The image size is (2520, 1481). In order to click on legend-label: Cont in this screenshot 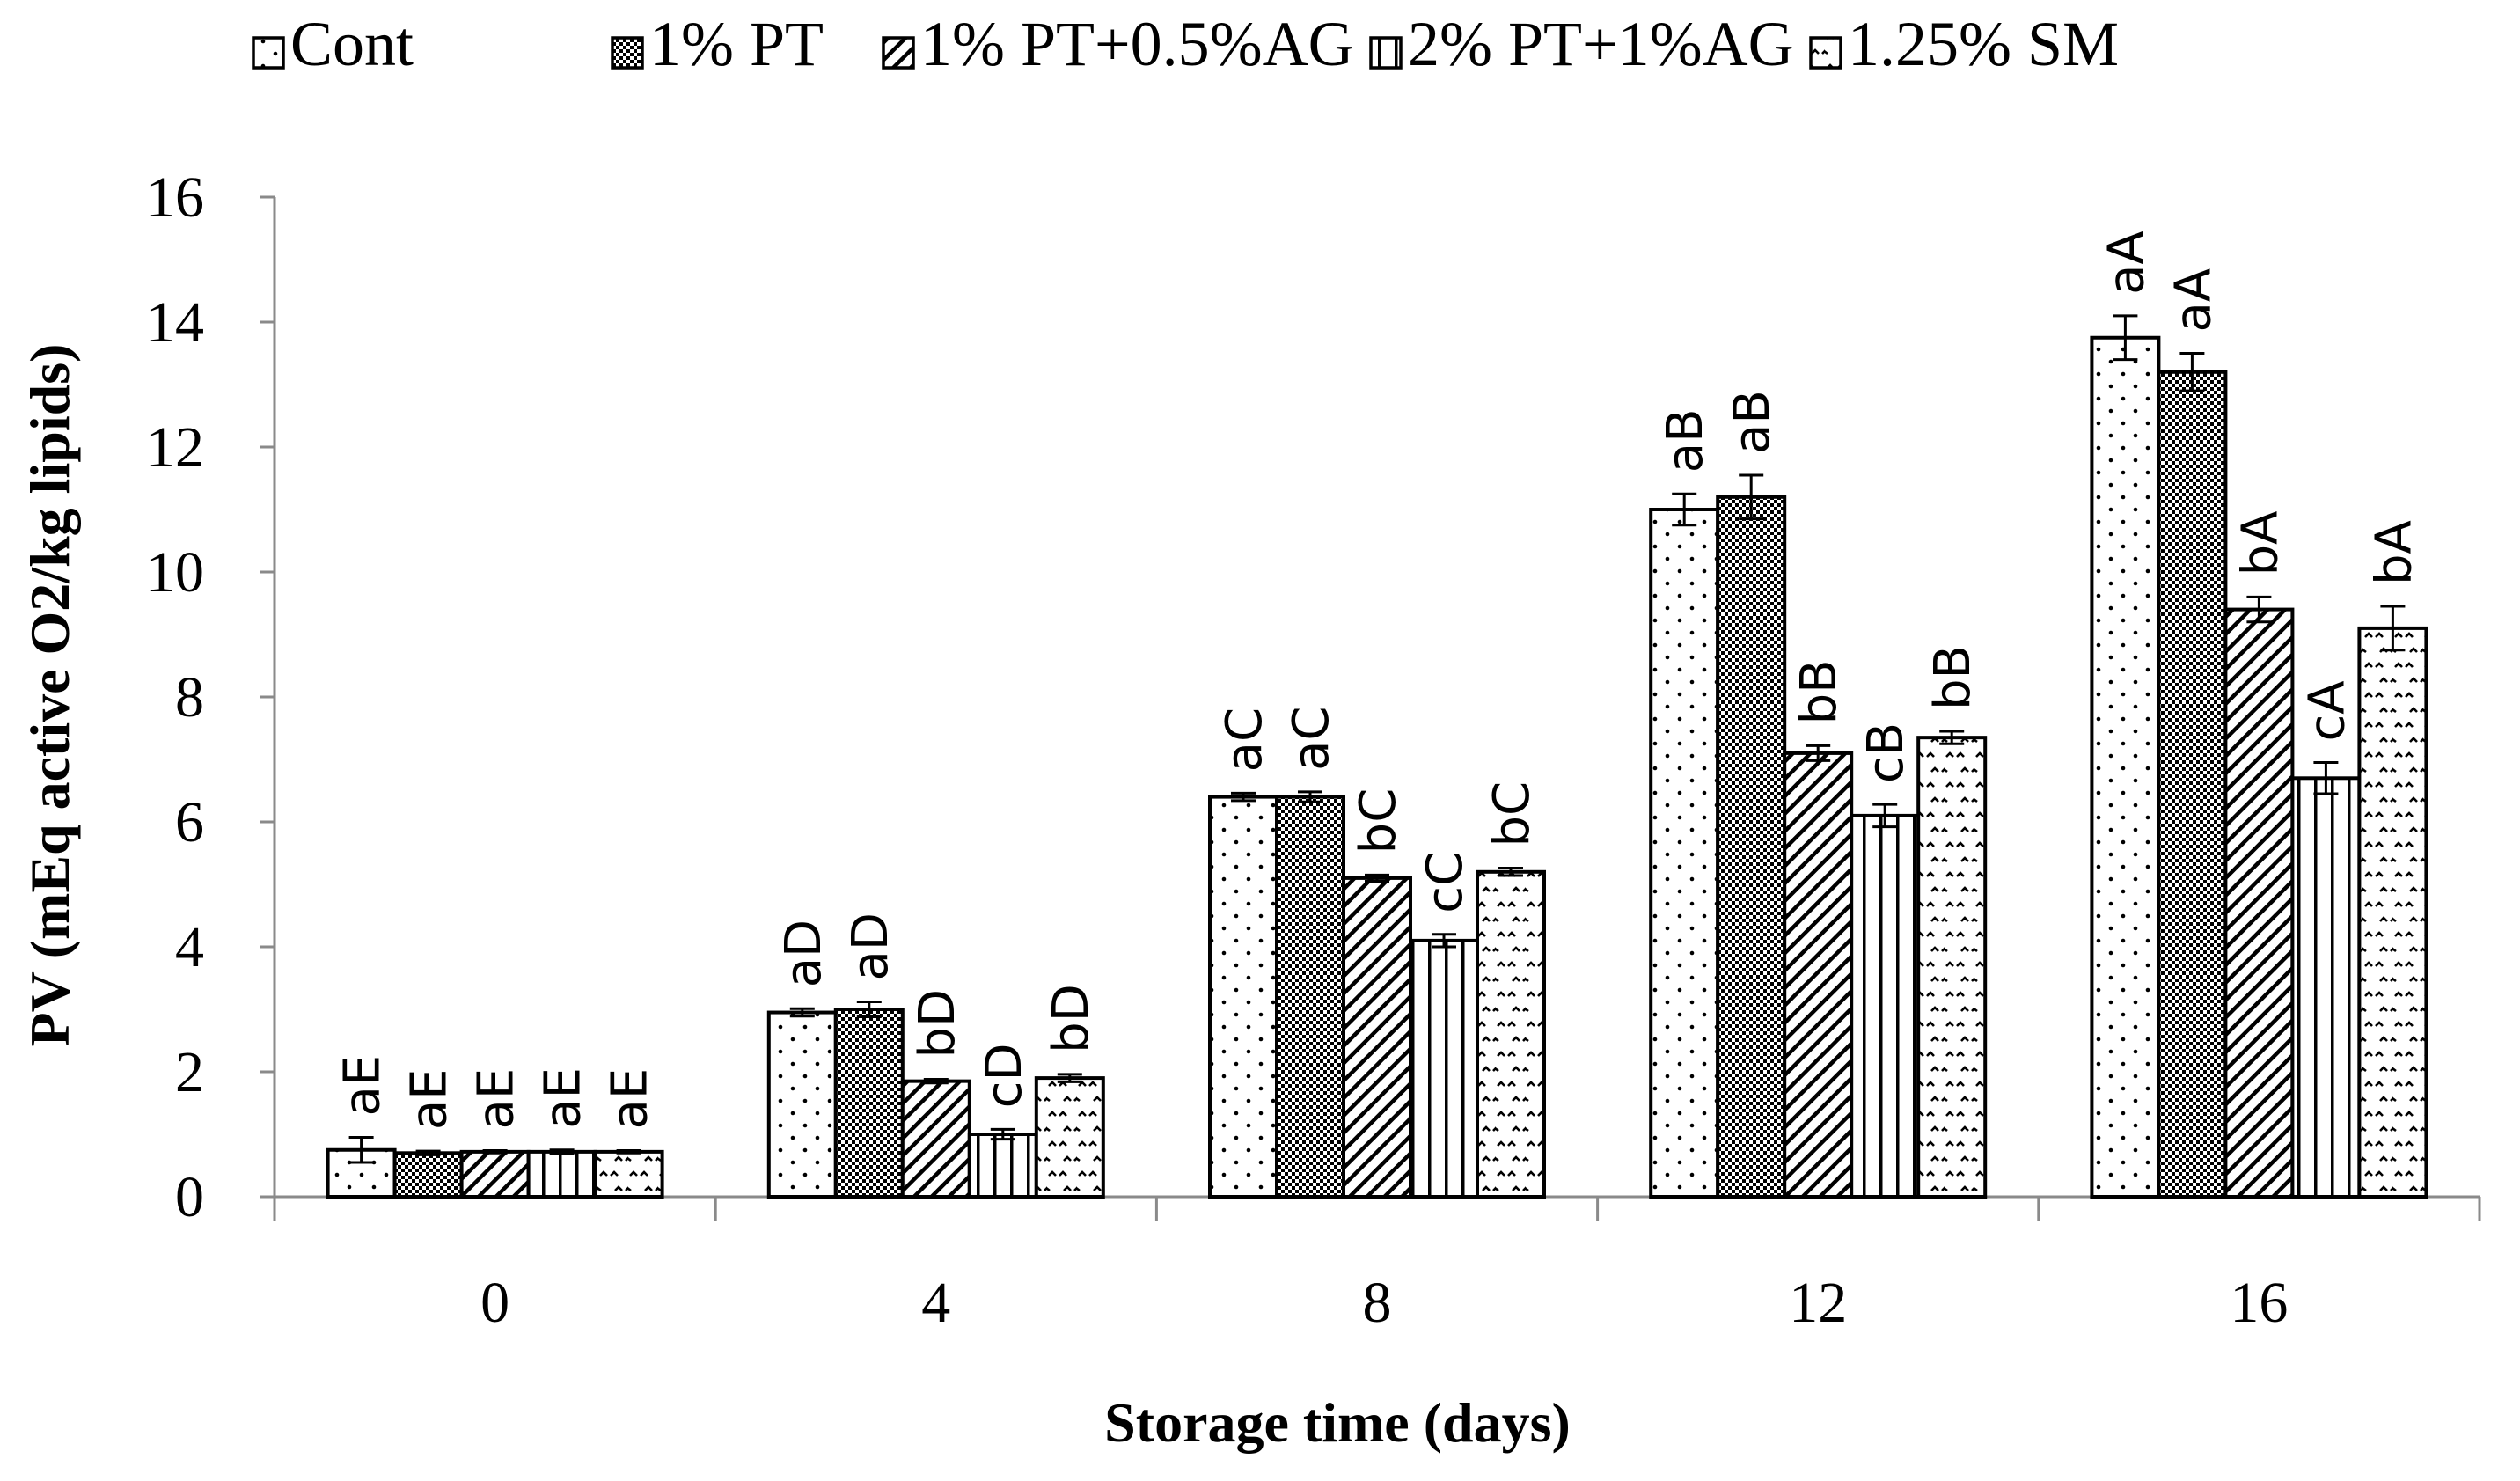, I will do `click(352, 44)`.